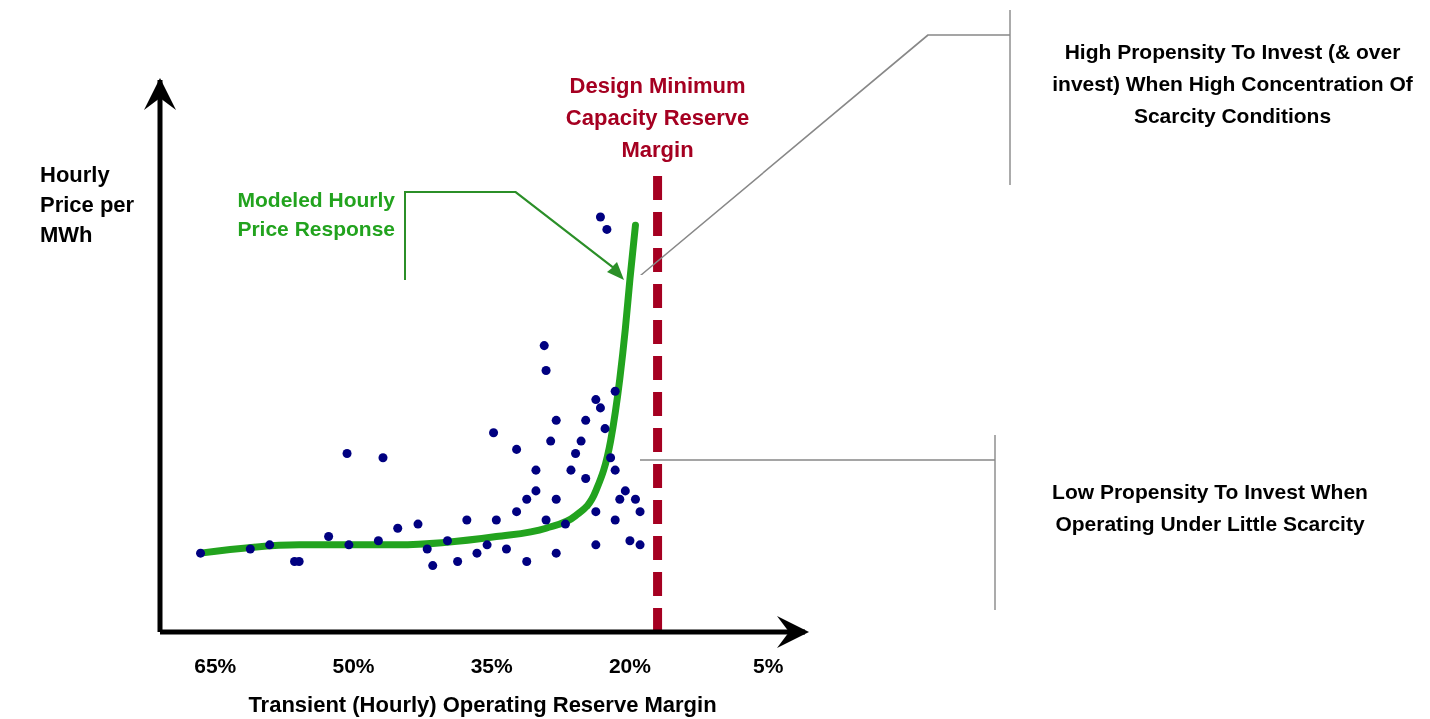 Image resolution: width=1430 pixels, height=719 pixels. What do you see at coordinates (353, 665) in the screenshot?
I see `x-tick-label: 50%` at bounding box center [353, 665].